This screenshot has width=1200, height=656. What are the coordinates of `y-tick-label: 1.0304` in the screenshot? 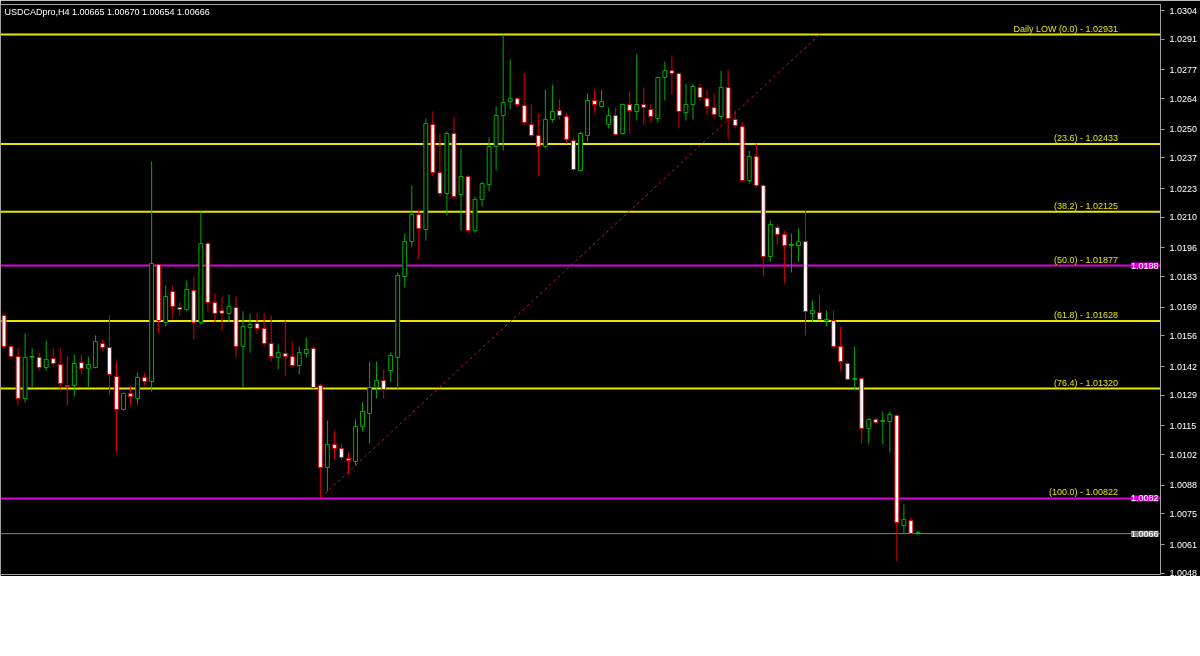 It's located at (1183, 10).